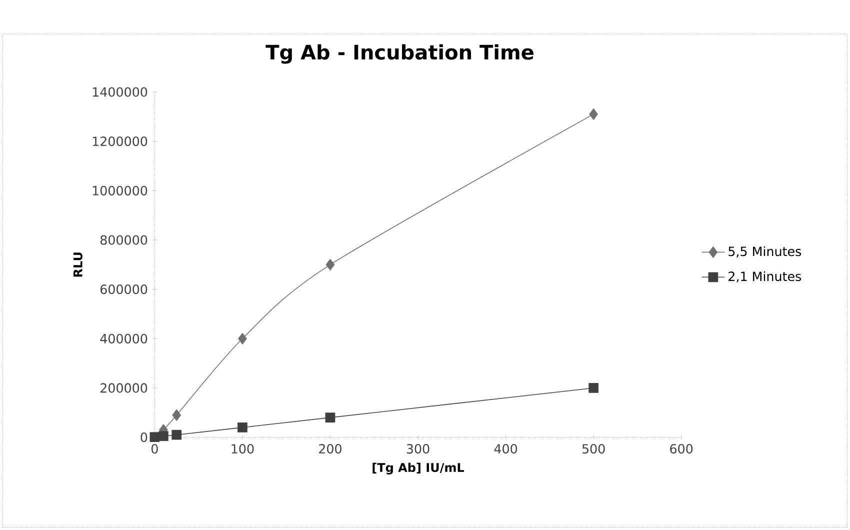  What do you see at coordinates (120, 141) in the screenshot?
I see `y-tick-label: 1200000` at bounding box center [120, 141].